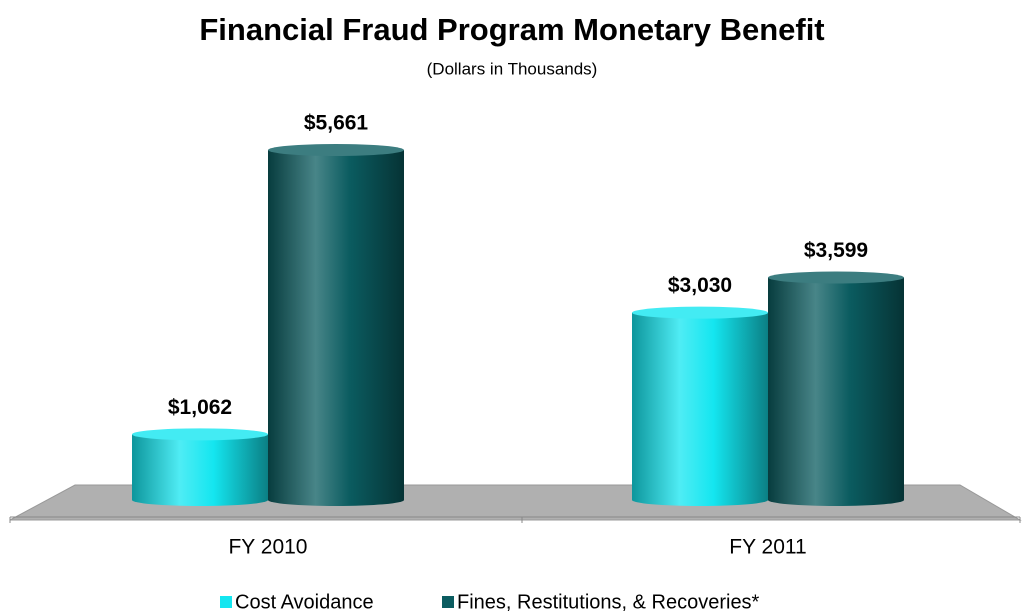 The image size is (1024, 616). Describe the element at coordinates (511, 29) in the screenshot. I see `chart-title: Financial Fraud Program Monetary Benefit` at that location.